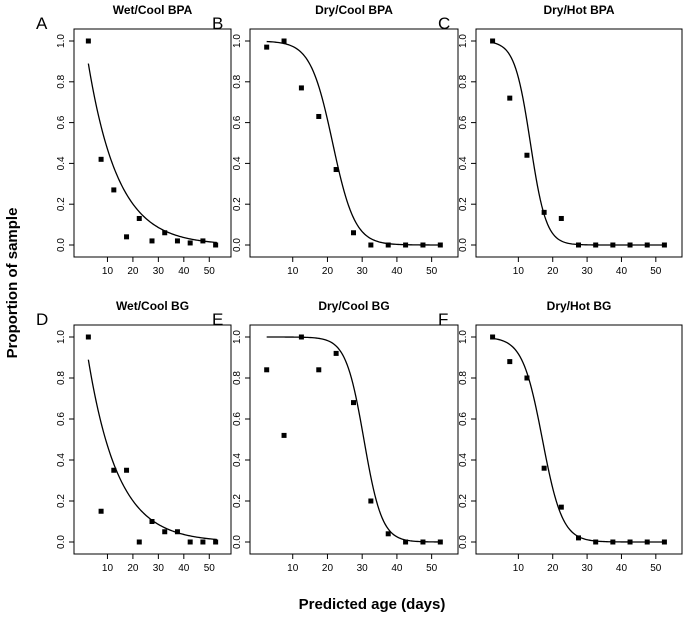 The height and width of the screenshot is (618, 683). I want to click on panel-title: Dry/Cool BG, so click(353, 306).